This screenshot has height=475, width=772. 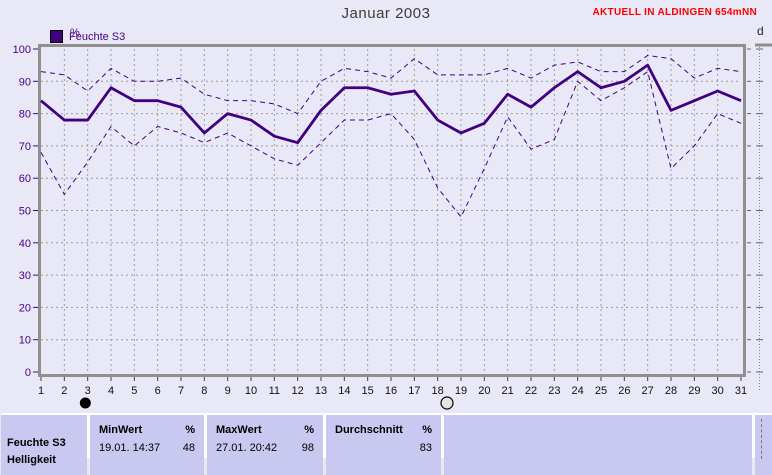 What do you see at coordinates (204, 391) in the screenshot?
I see `x-tick-label: 8` at bounding box center [204, 391].